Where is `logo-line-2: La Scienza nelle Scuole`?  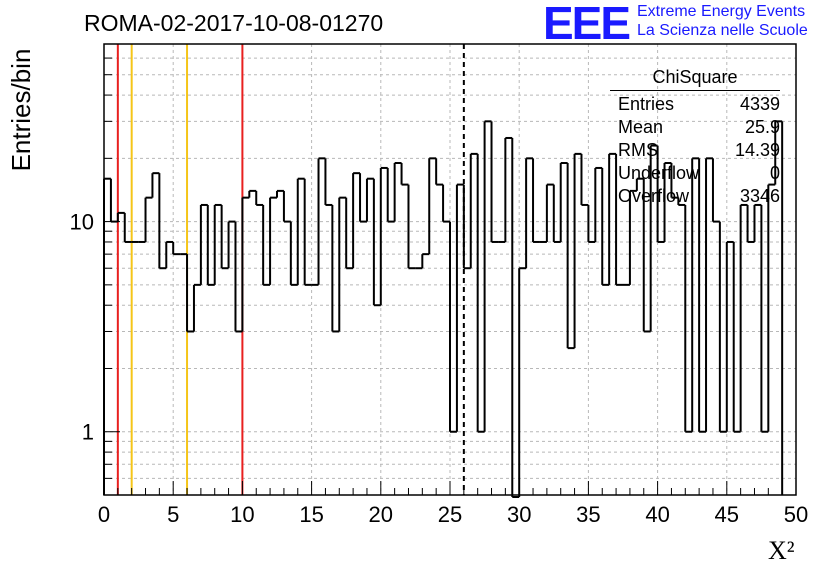
logo-line-2: La Scienza nelle Scuole is located at coordinates (722, 30).